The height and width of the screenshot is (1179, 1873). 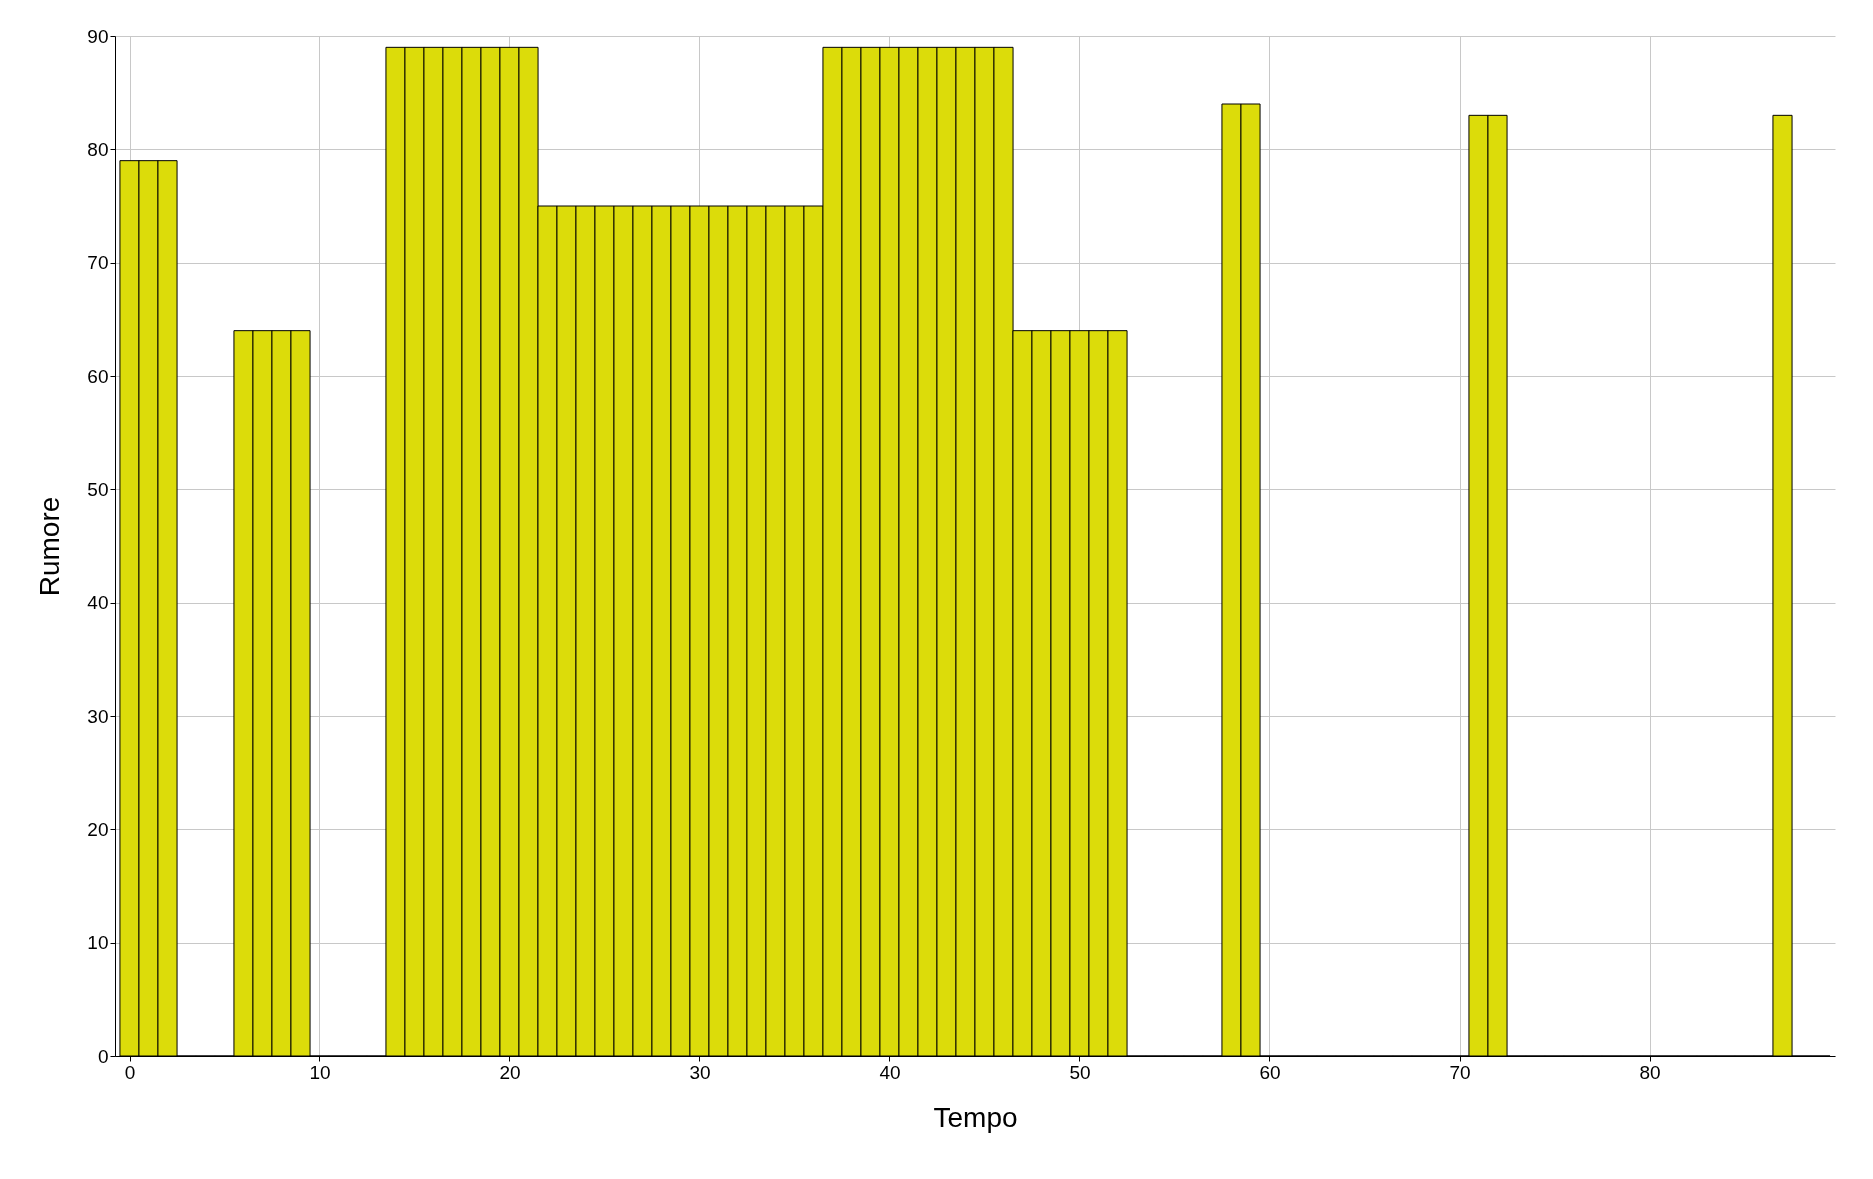 What do you see at coordinates (1650, 1072) in the screenshot?
I see `x-tick-label: 80` at bounding box center [1650, 1072].